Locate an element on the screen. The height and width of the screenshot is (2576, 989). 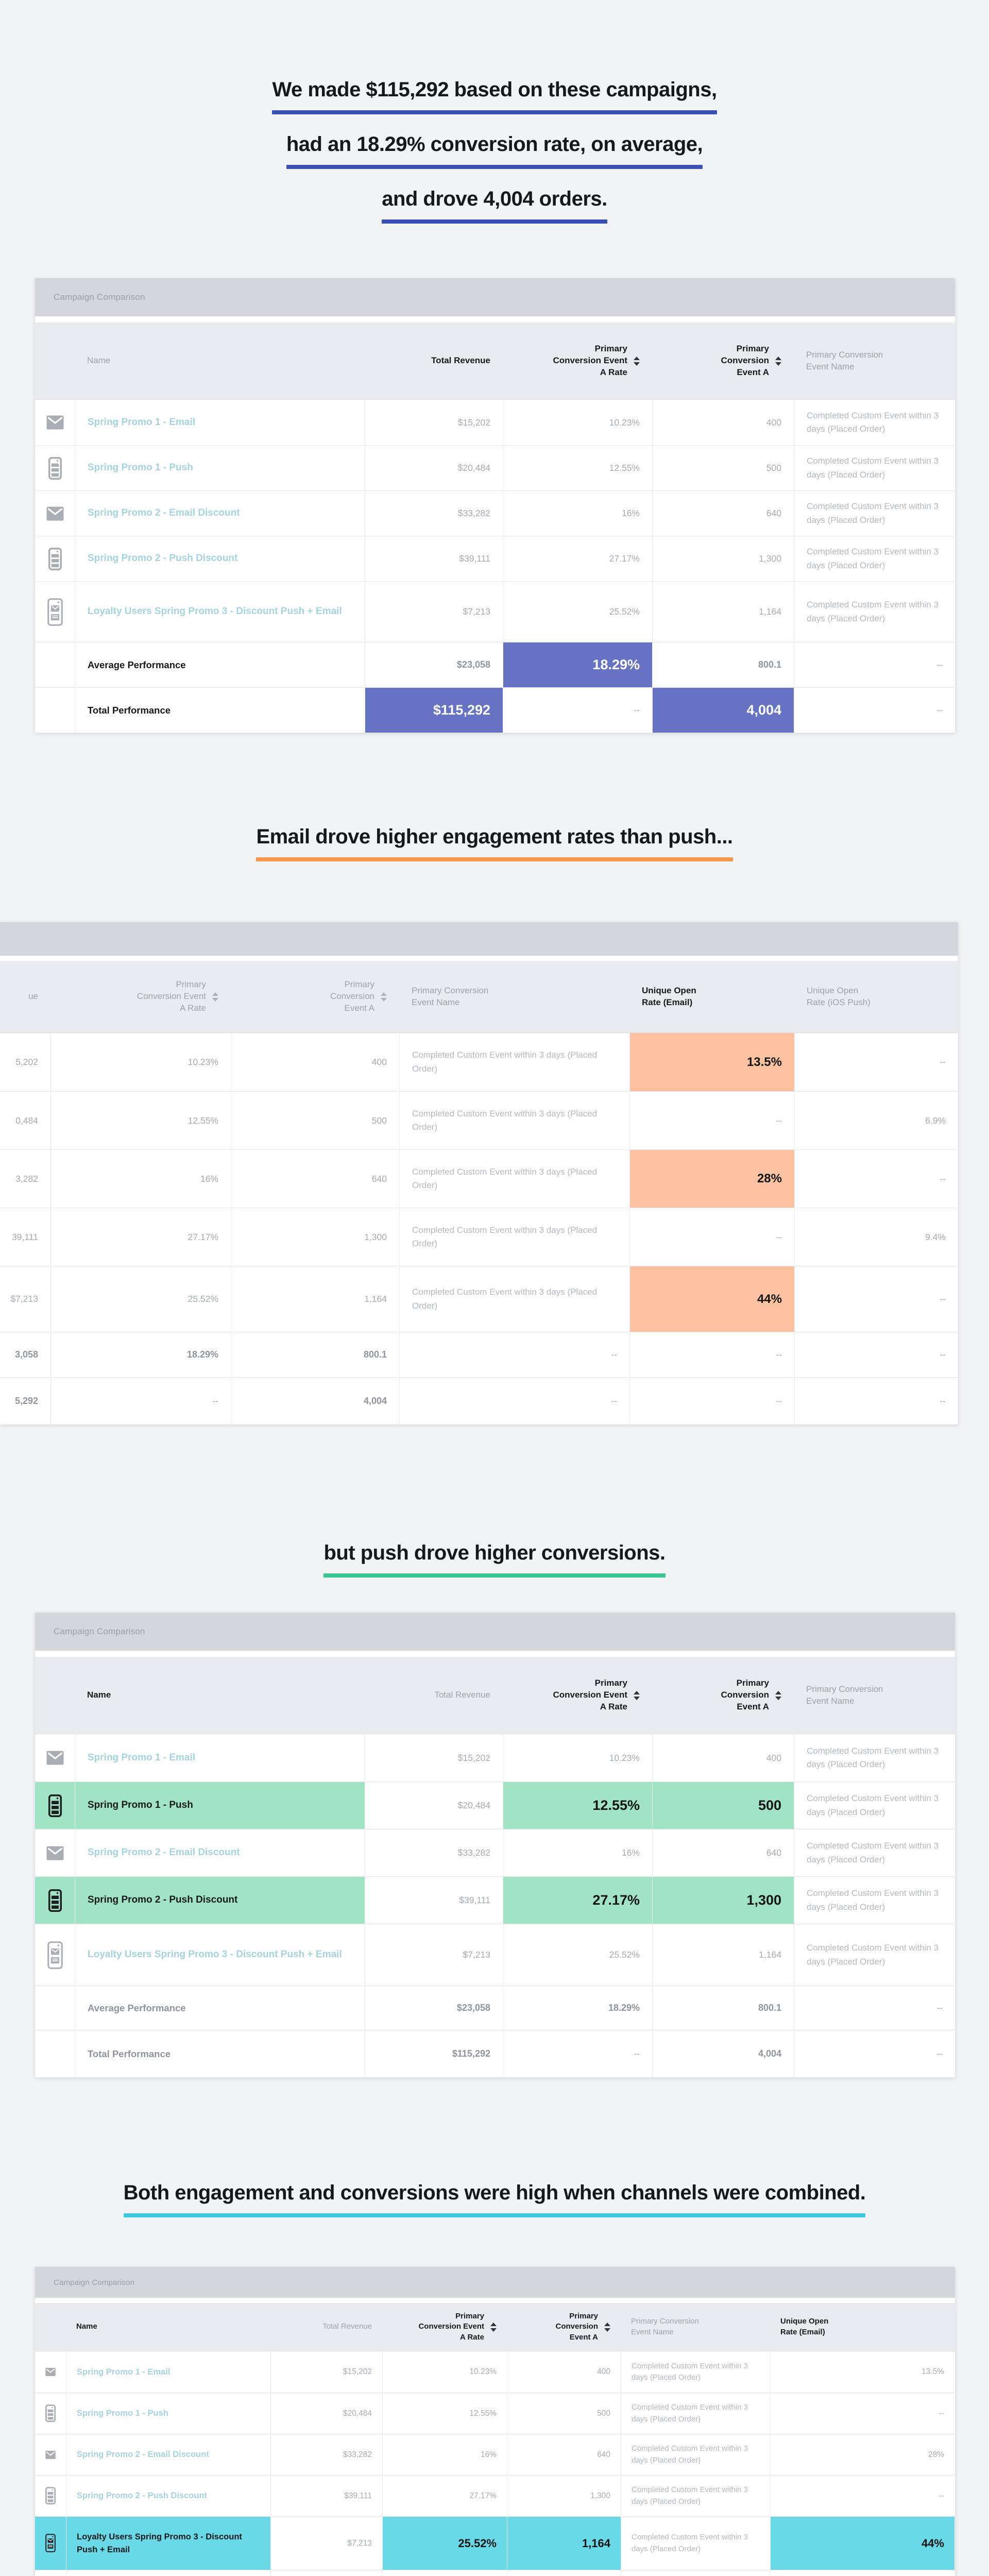
cell-eventA: 640 is located at coordinates (723, 1852).